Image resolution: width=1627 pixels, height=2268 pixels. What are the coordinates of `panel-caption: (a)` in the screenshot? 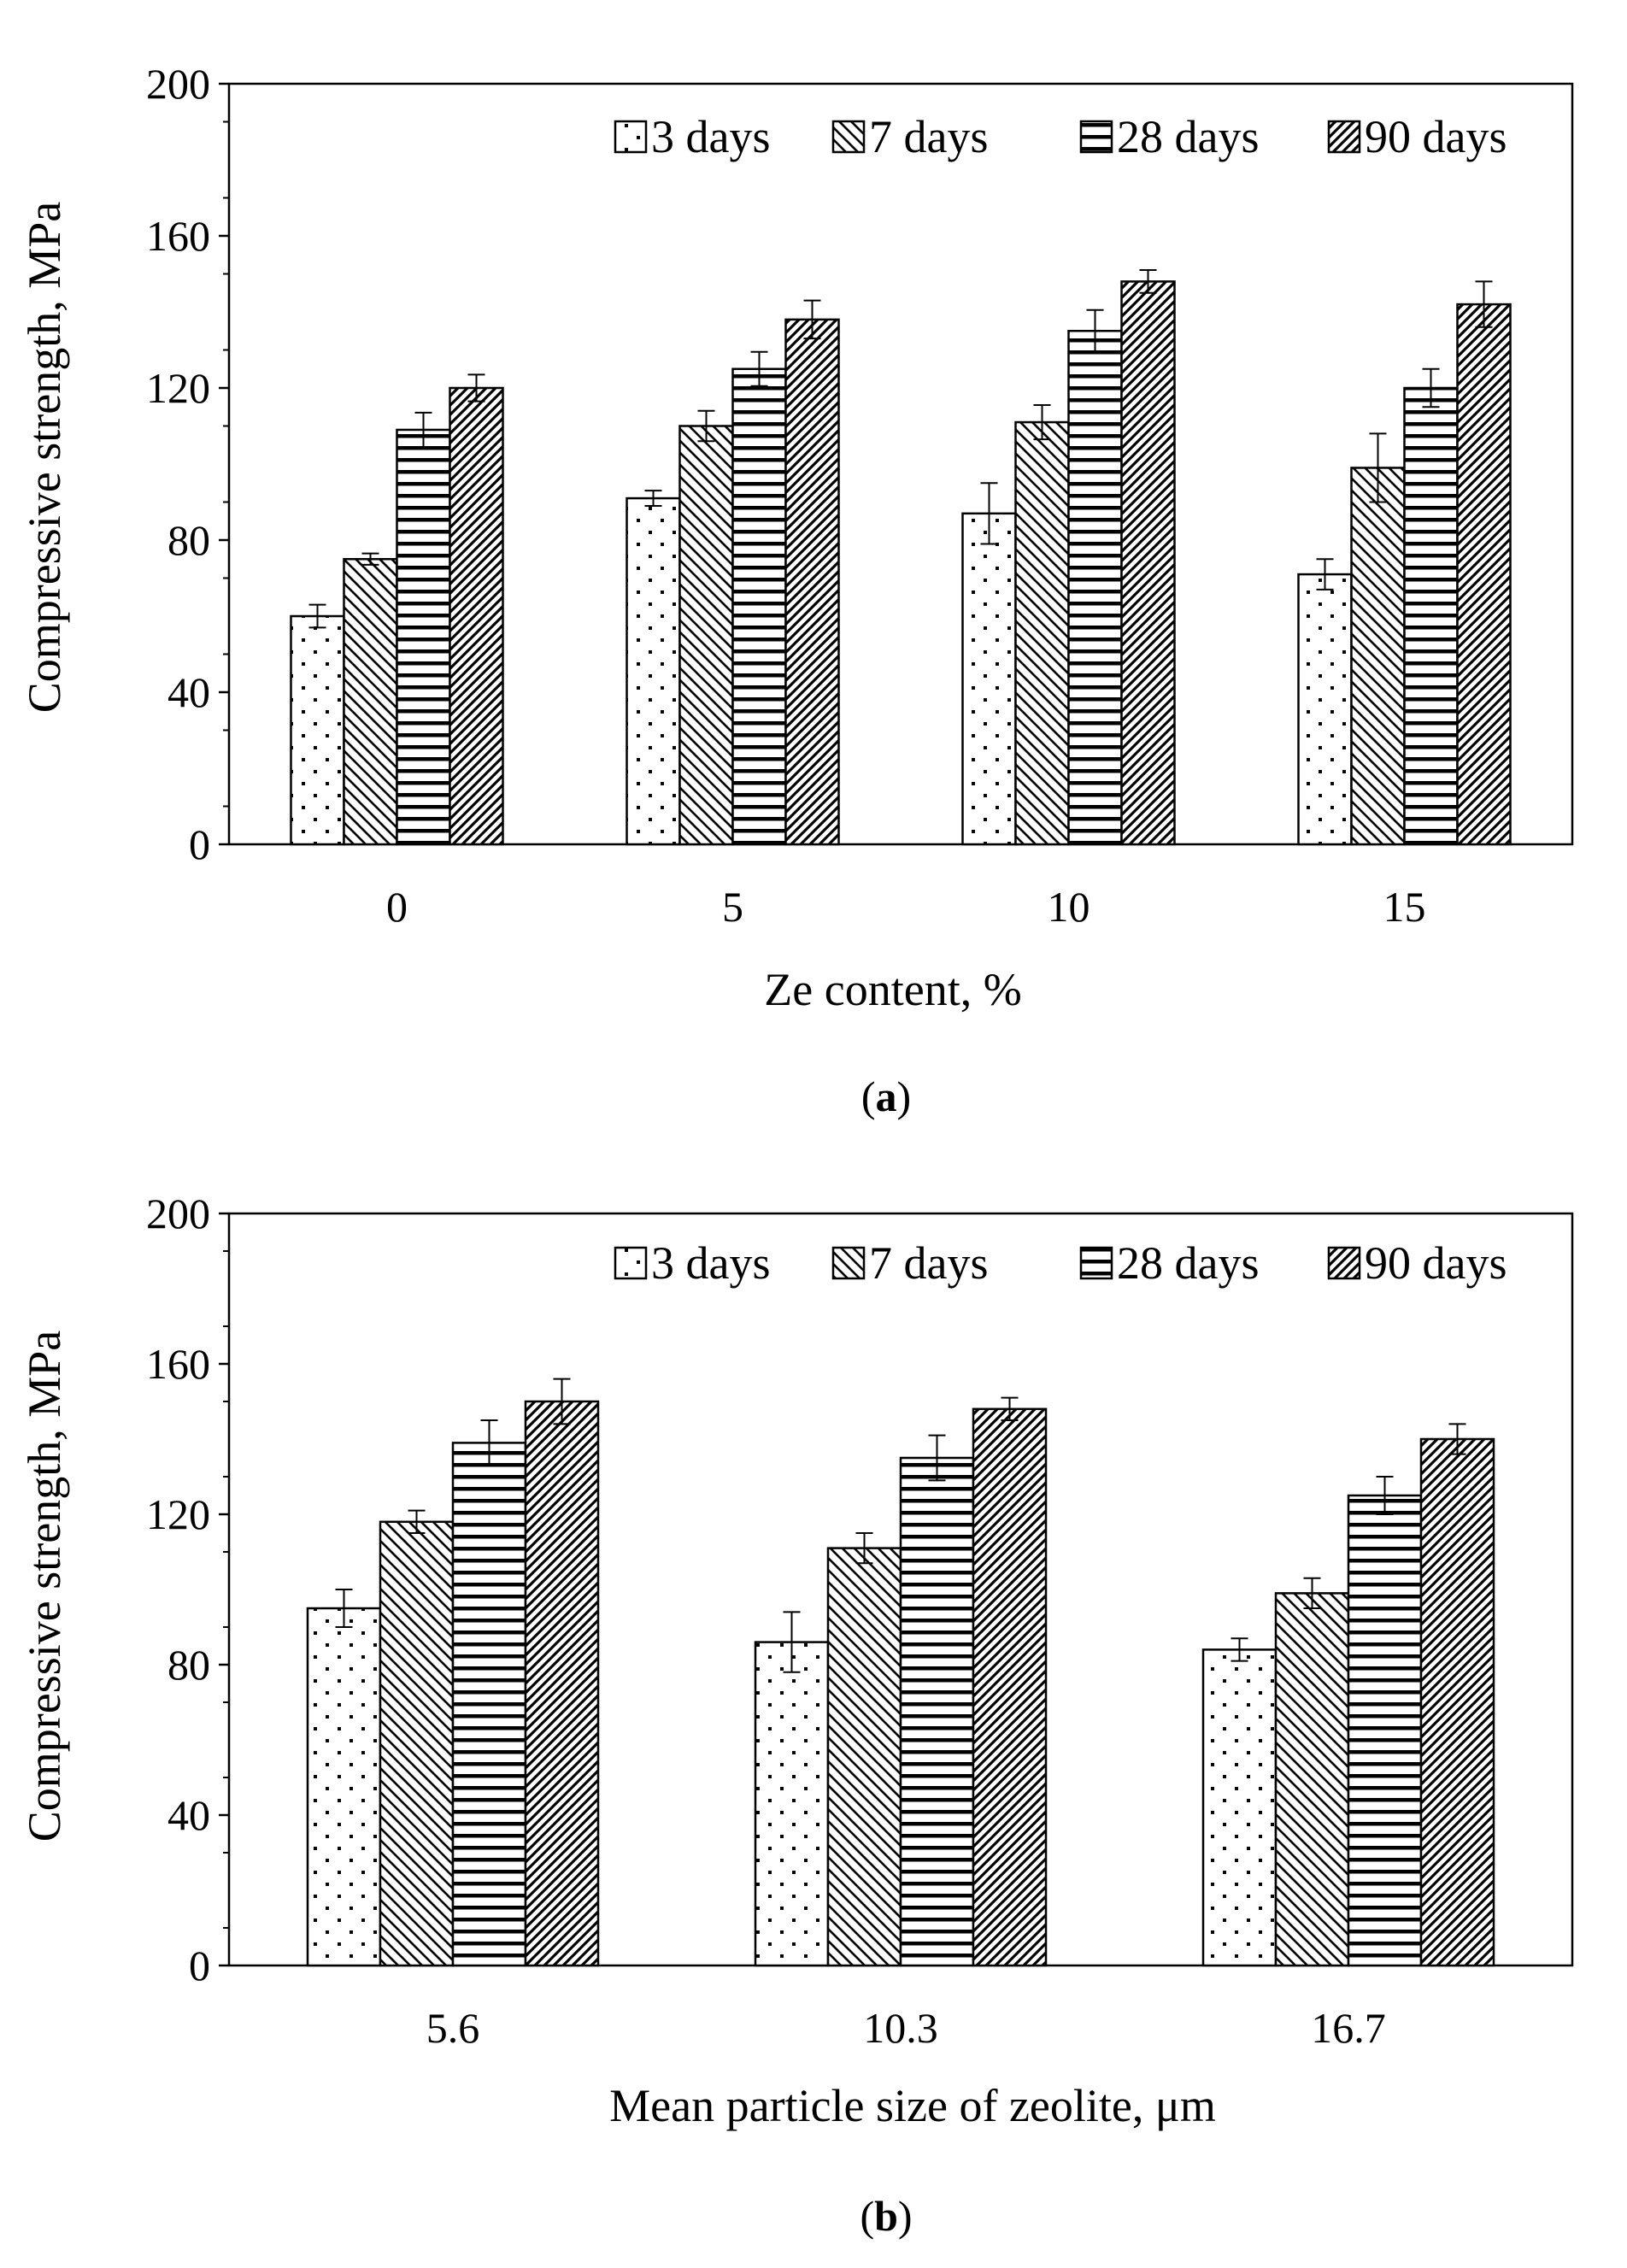 It's located at (886, 1096).